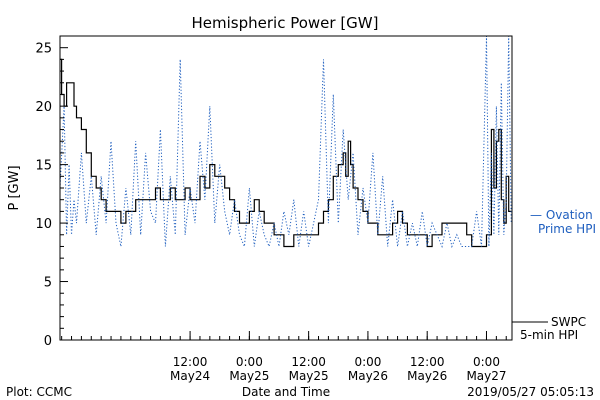  Describe the element at coordinates (486, 376) in the screenshot. I see `x-tick-label-date: May27` at that location.